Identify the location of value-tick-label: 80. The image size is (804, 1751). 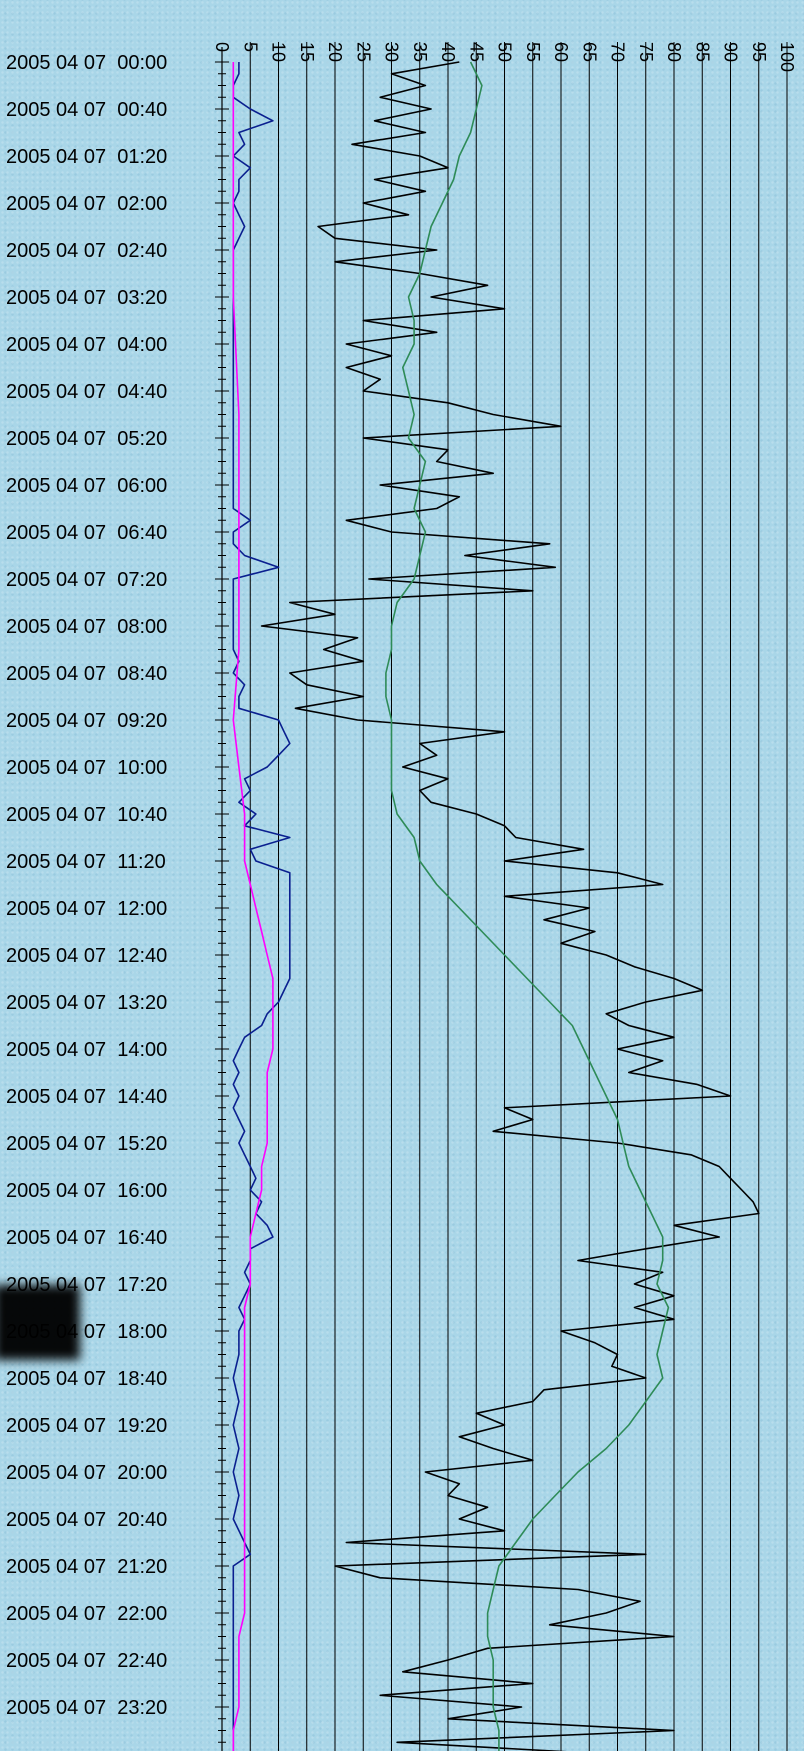
(674, 52).